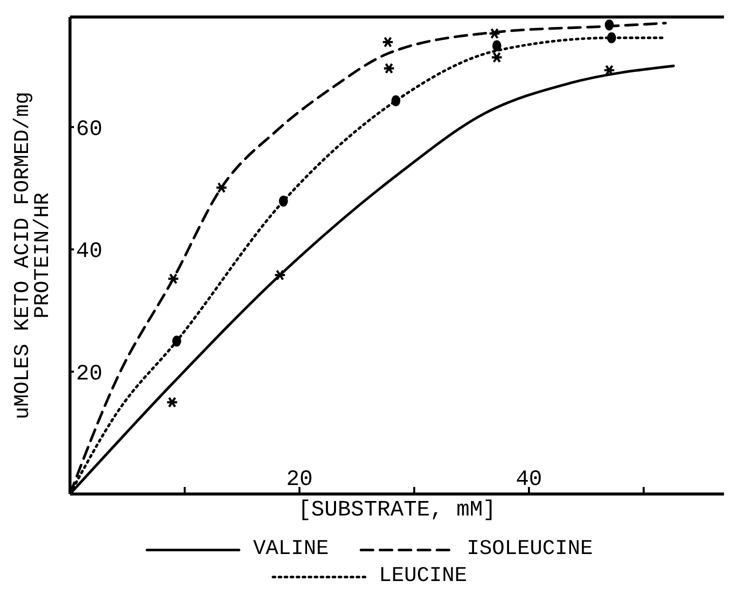  What do you see at coordinates (529, 549) in the screenshot?
I see `legend-label: ISOLEUCINE` at bounding box center [529, 549].